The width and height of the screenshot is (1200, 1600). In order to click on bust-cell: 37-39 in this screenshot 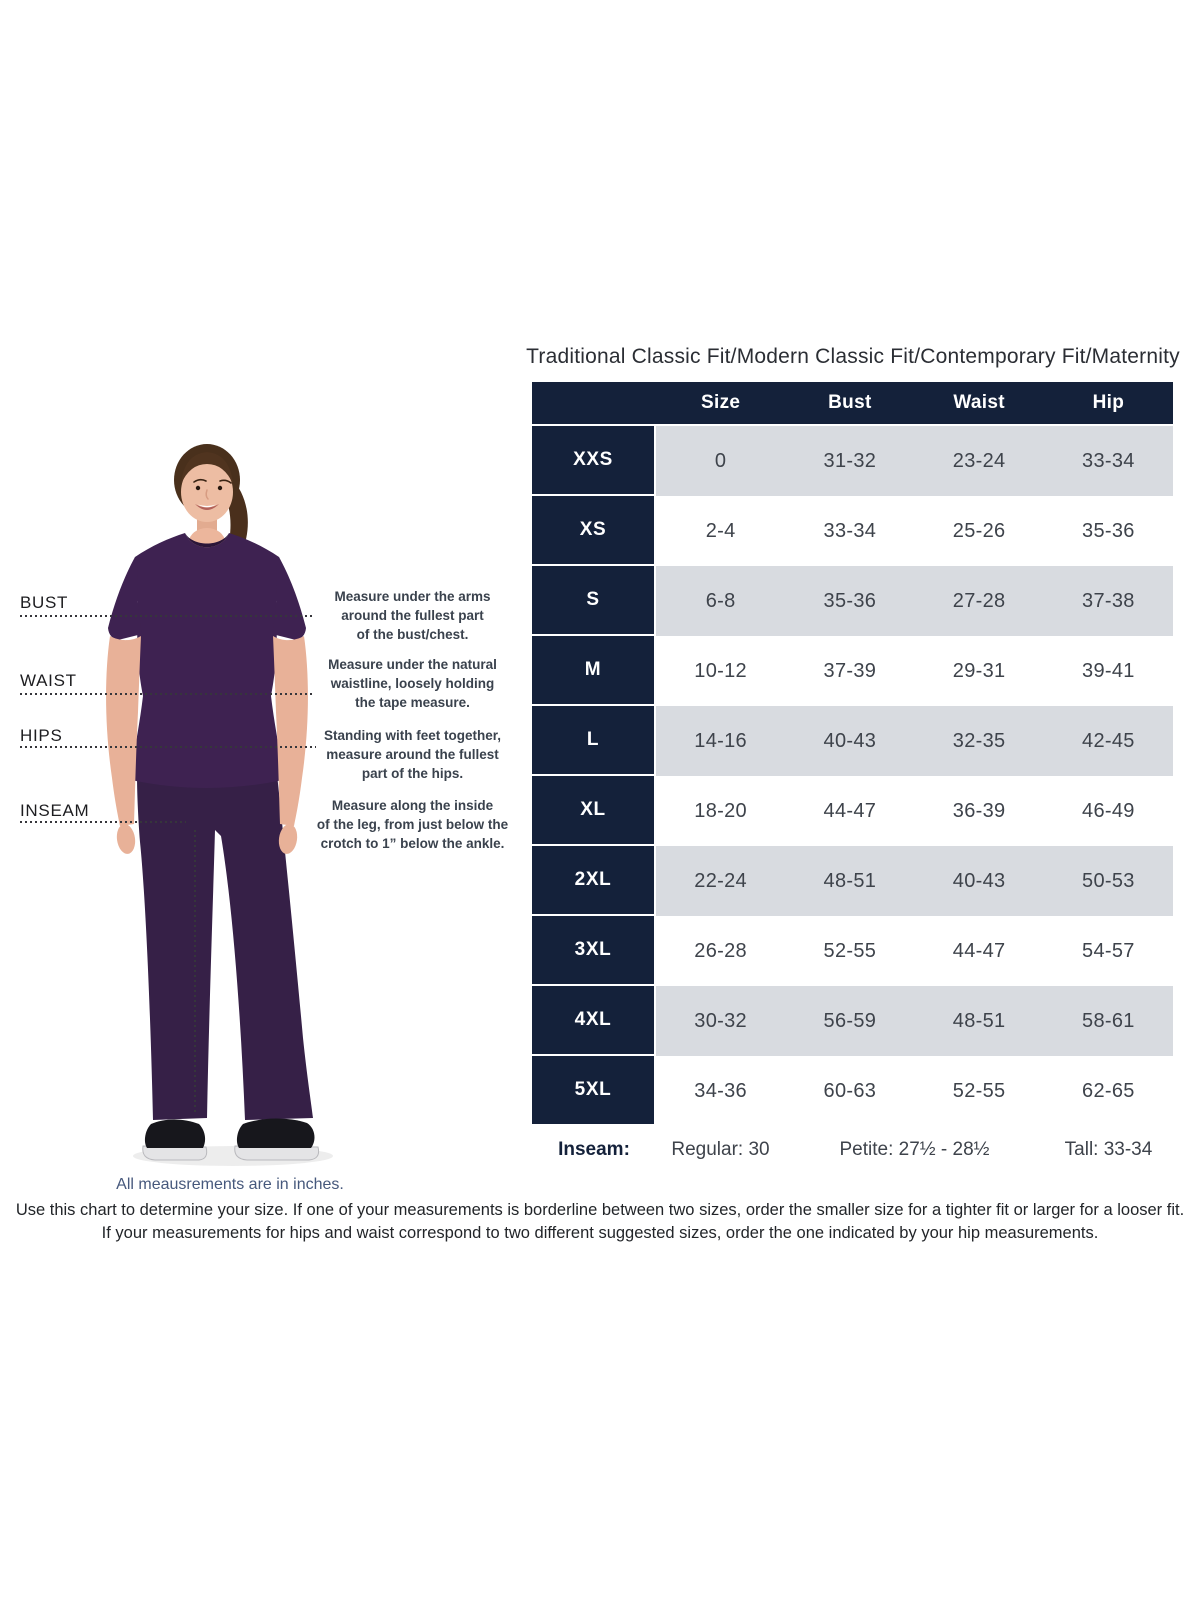, I will do `click(850, 670)`.